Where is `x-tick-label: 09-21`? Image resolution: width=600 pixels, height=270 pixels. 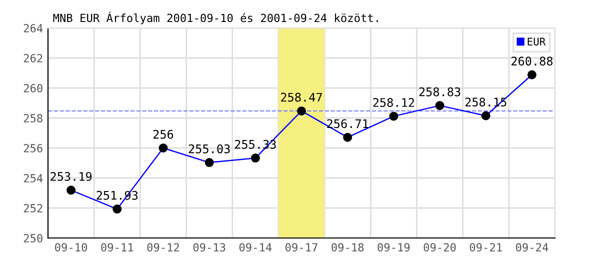 x-tick-label: 09-21 is located at coordinates (486, 247).